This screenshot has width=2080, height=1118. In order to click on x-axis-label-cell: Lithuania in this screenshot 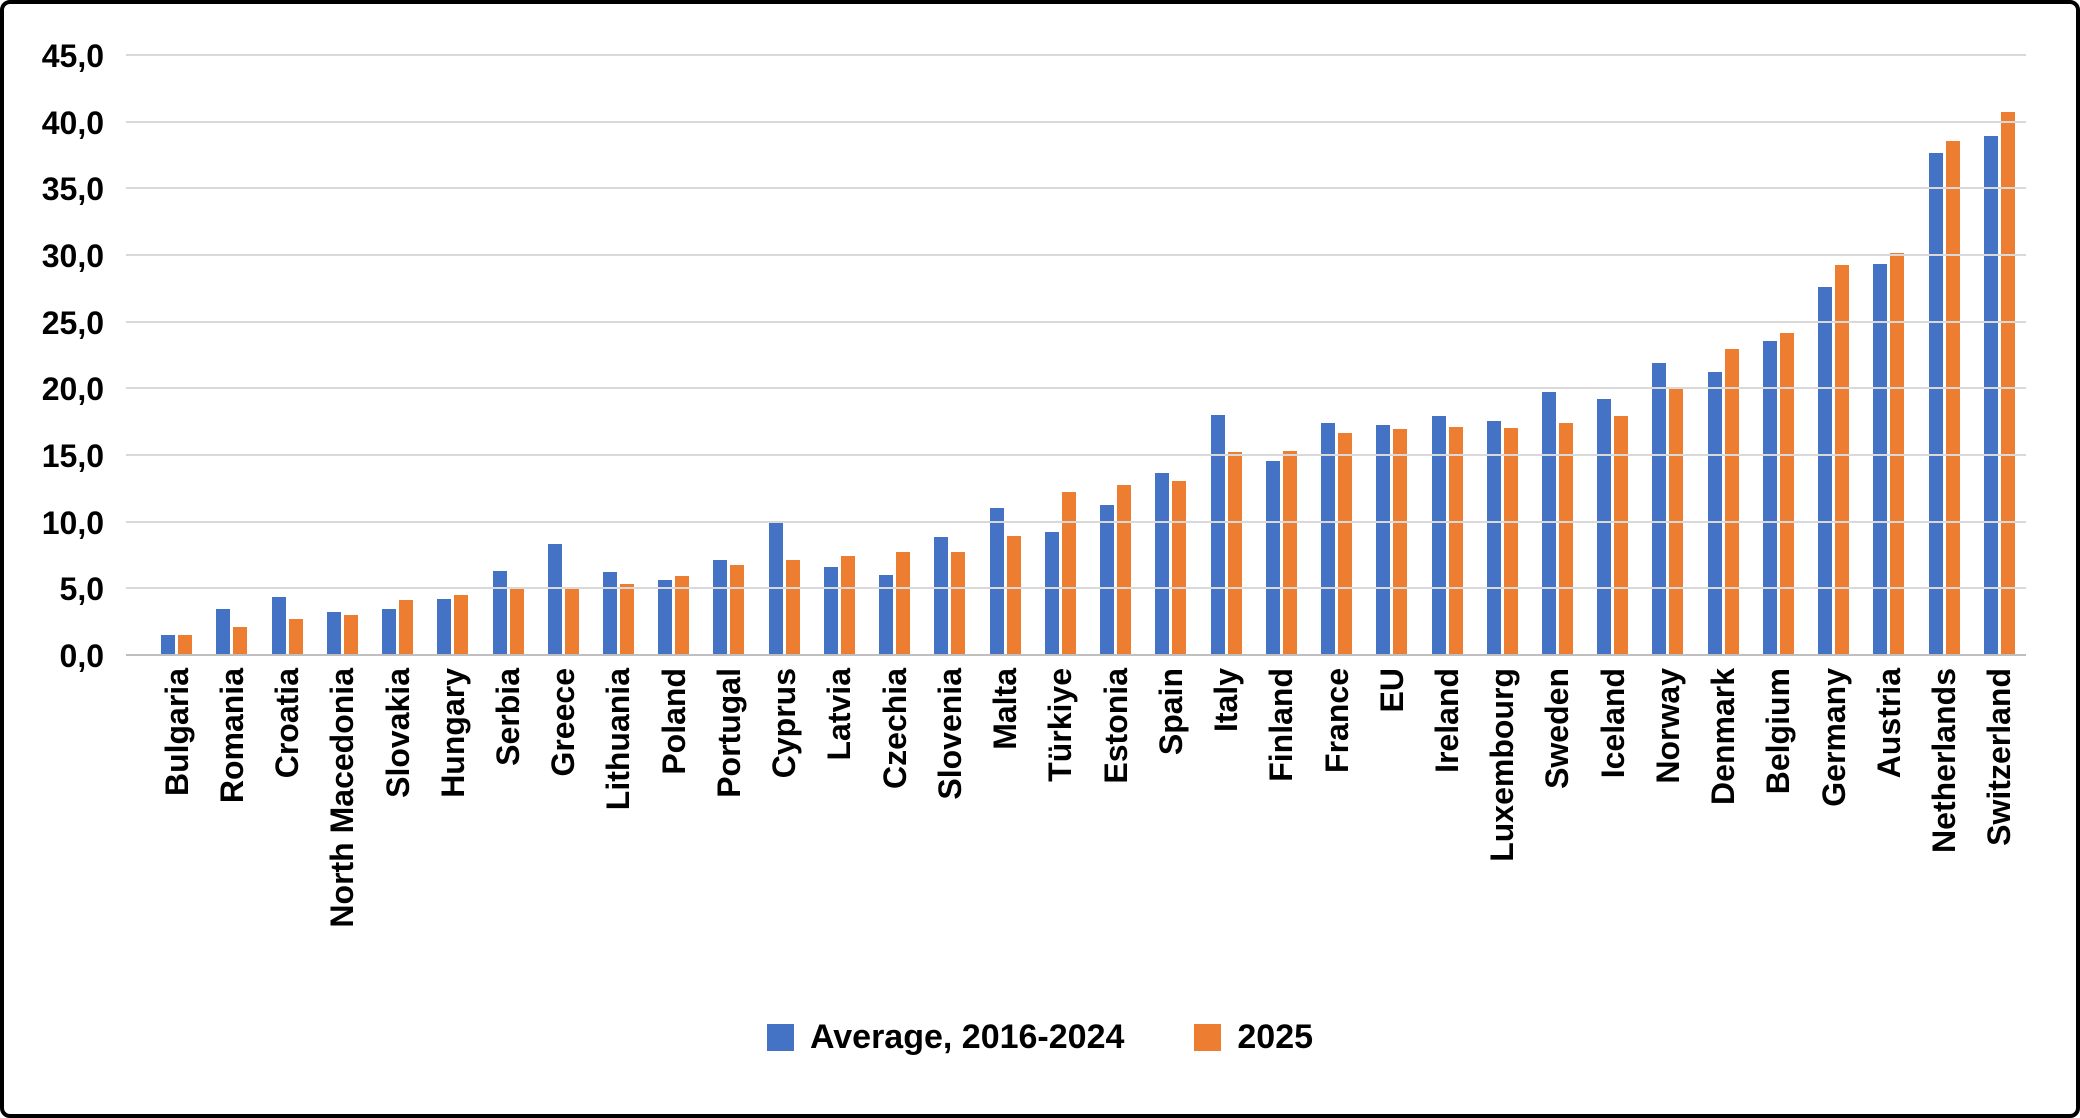, I will do `click(618, 798)`.